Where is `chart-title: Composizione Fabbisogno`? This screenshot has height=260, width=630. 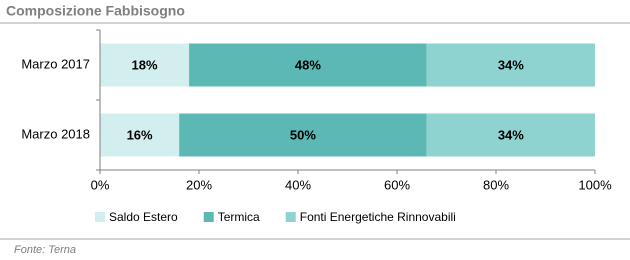
chart-title: Composizione Fabbisogno is located at coordinates (95, 11).